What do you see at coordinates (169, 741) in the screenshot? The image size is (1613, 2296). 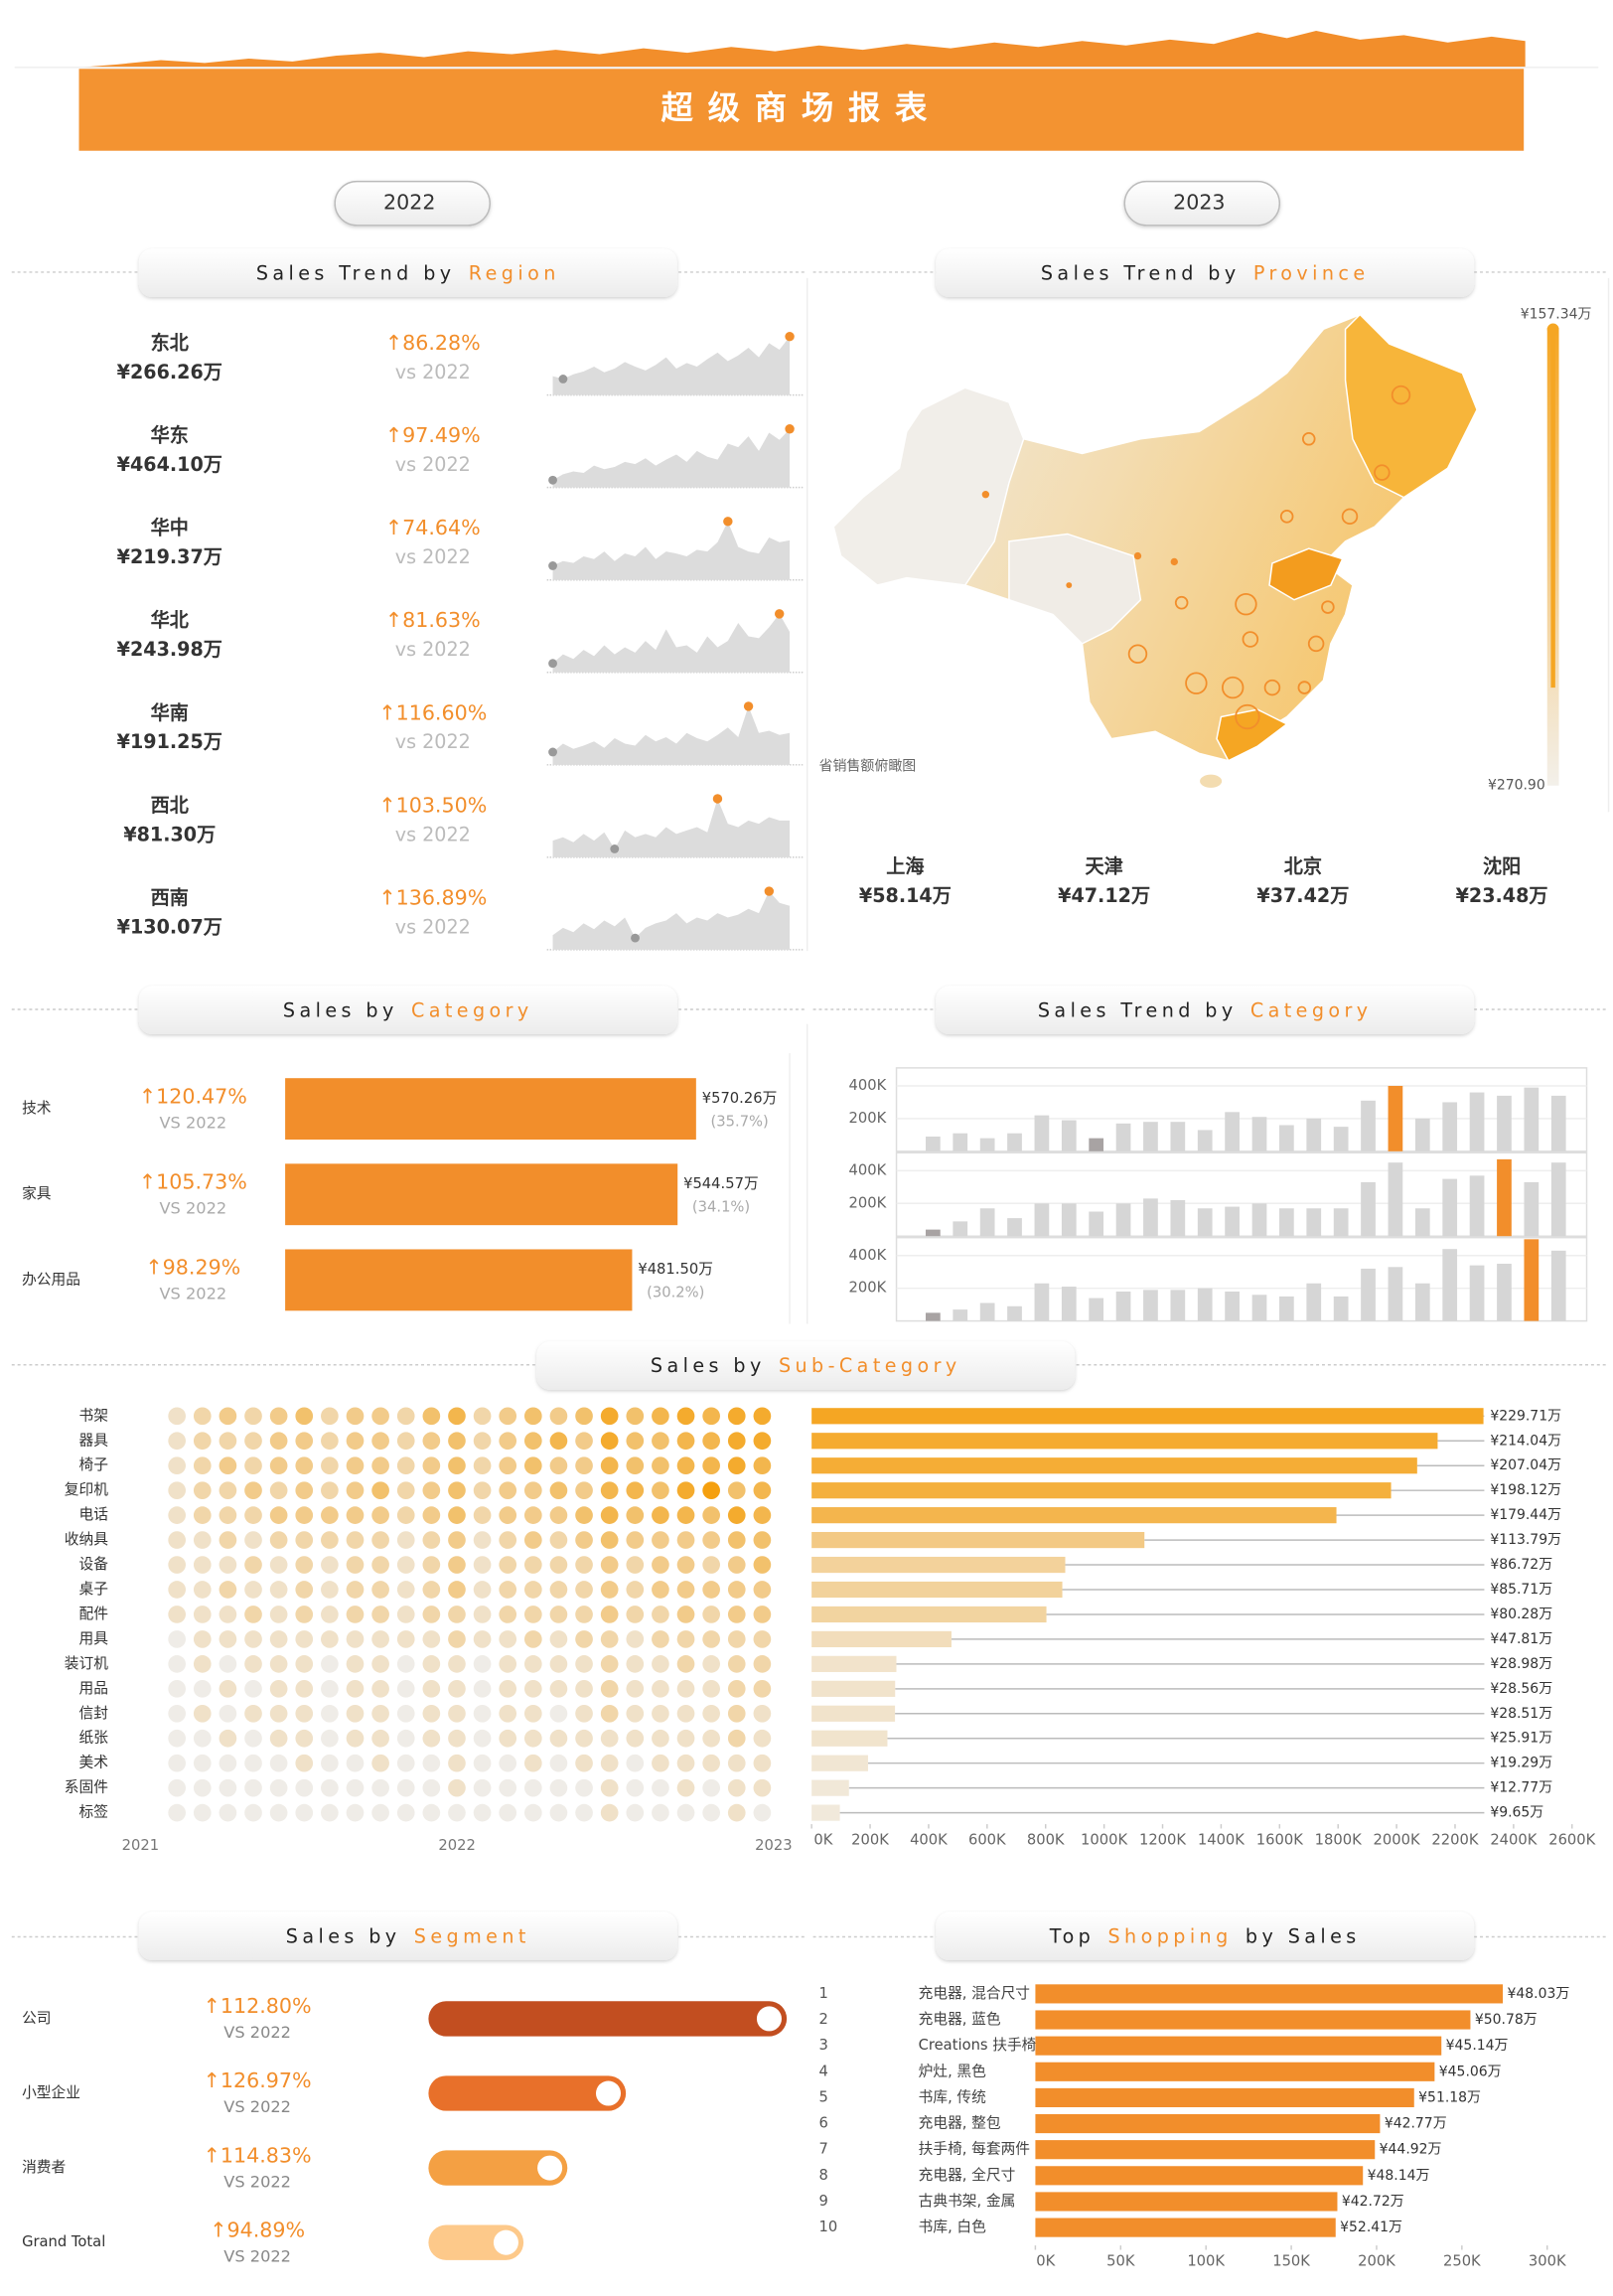 I see `region-sales: ¥191.25万` at bounding box center [169, 741].